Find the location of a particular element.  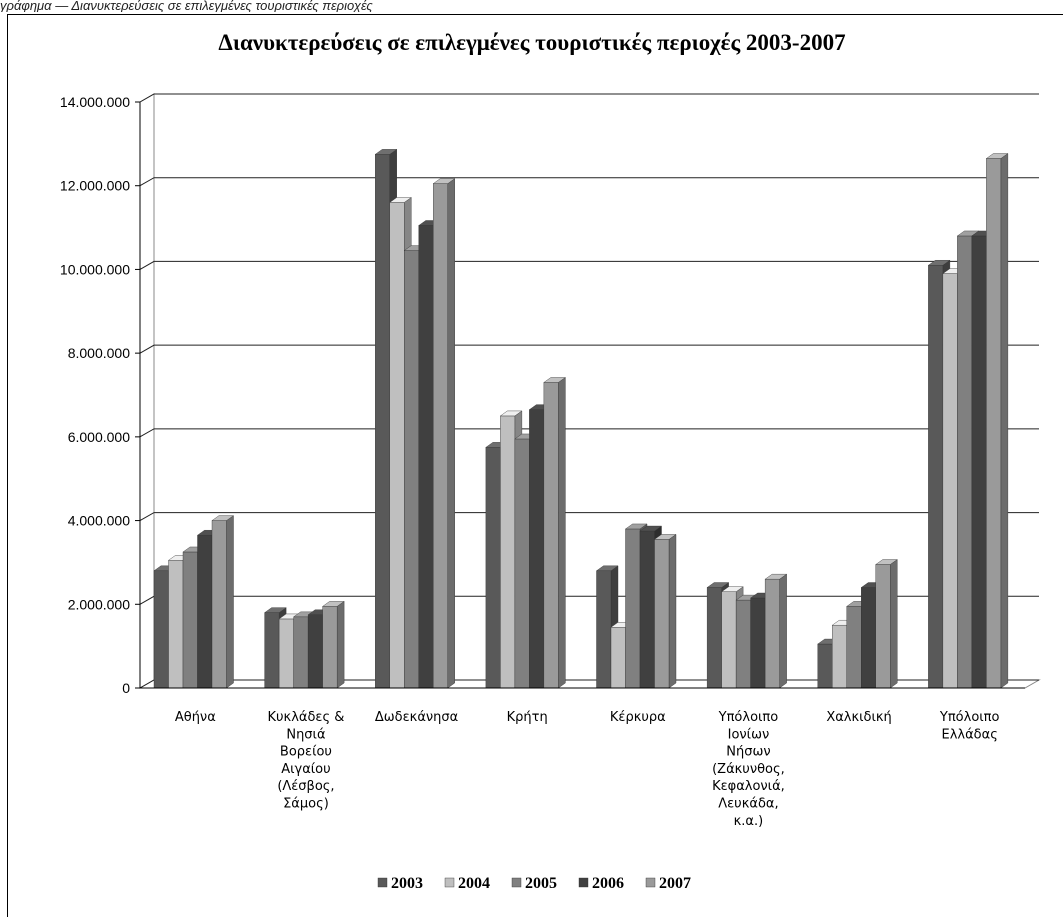

x-category-label: Χαλκιδική is located at coordinates (858, 717).